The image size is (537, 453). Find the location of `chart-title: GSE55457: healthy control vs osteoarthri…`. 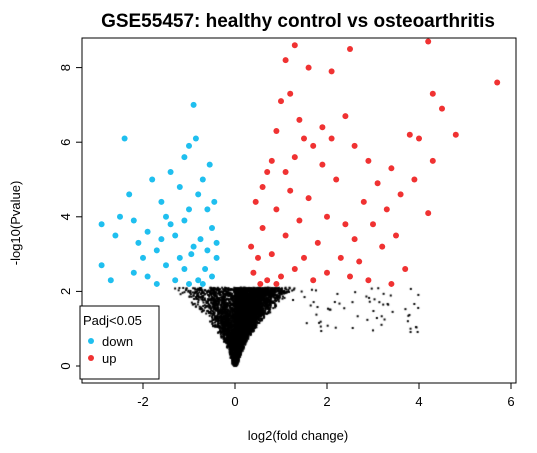

chart-title: GSE55457: healthy control vs osteoarthri… is located at coordinates (298, 21).